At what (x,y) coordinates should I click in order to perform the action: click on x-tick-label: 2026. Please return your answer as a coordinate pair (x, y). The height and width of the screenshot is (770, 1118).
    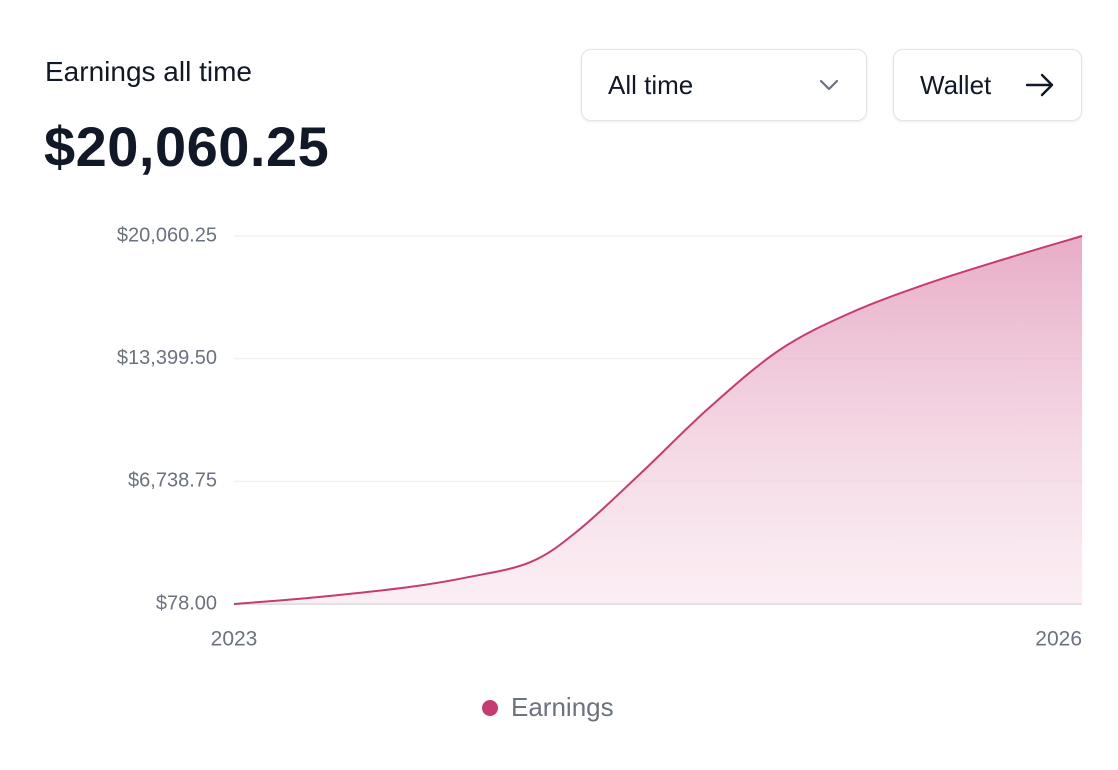
    Looking at the image, I should click on (1058, 639).